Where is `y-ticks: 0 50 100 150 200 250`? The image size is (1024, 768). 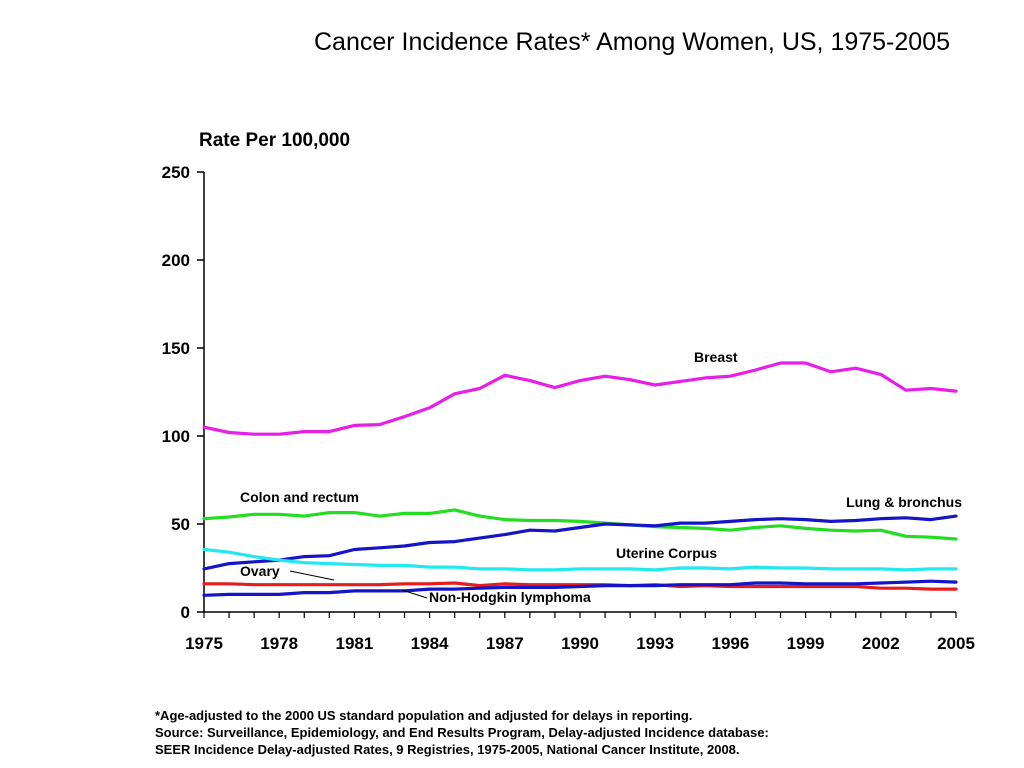 y-ticks: 0 50 100 150 200 250 is located at coordinates (183, 392).